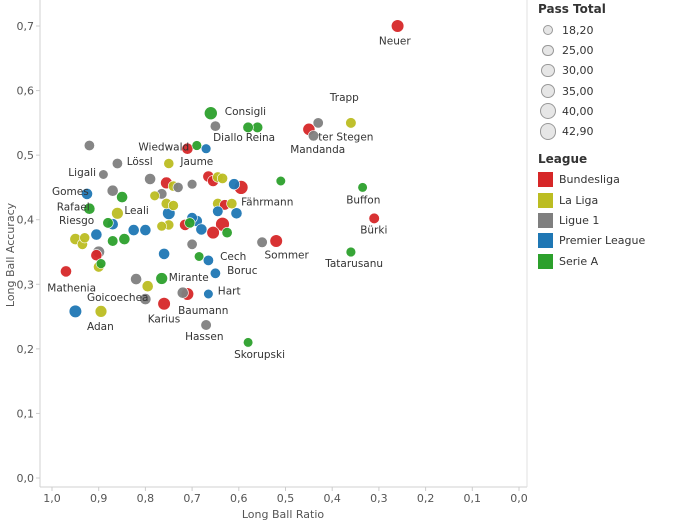 This screenshot has width=676, height=524. What do you see at coordinates (344, 98) in the screenshot?
I see `point-label: Trapp` at bounding box center [344, 98].